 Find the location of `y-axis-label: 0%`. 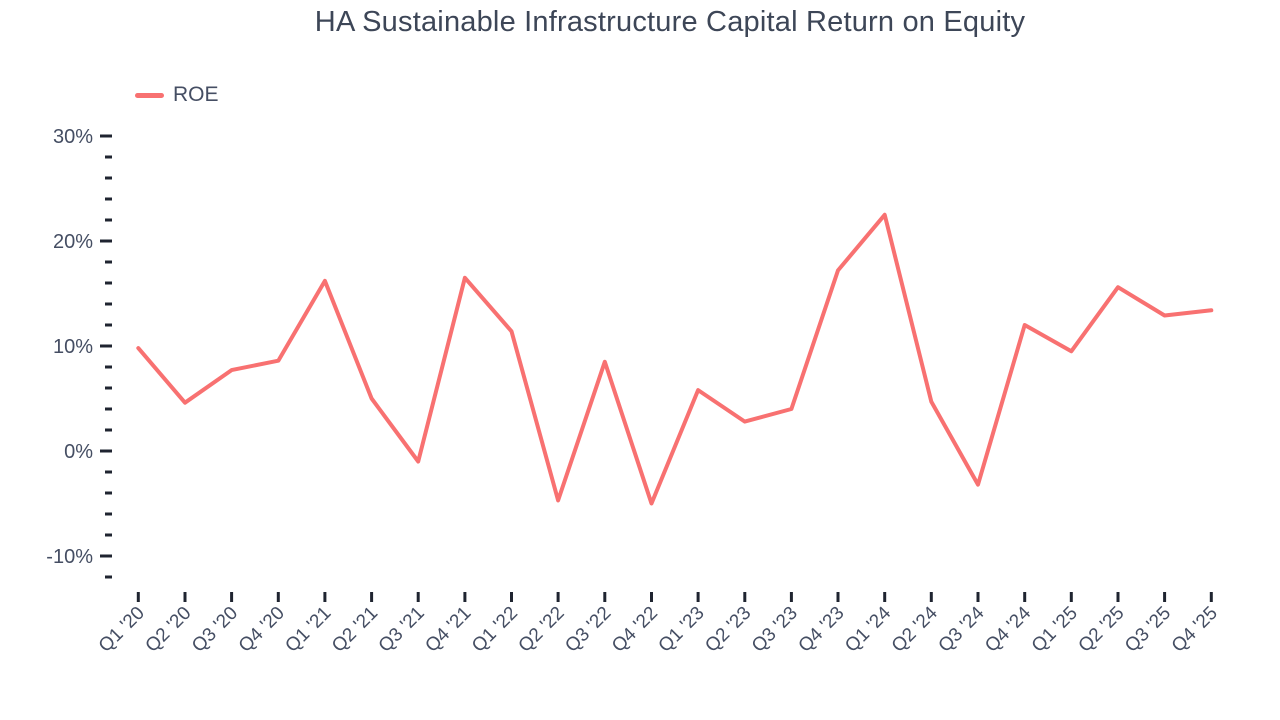

y-axis-label: 0% is located at coordinates (78, 452).